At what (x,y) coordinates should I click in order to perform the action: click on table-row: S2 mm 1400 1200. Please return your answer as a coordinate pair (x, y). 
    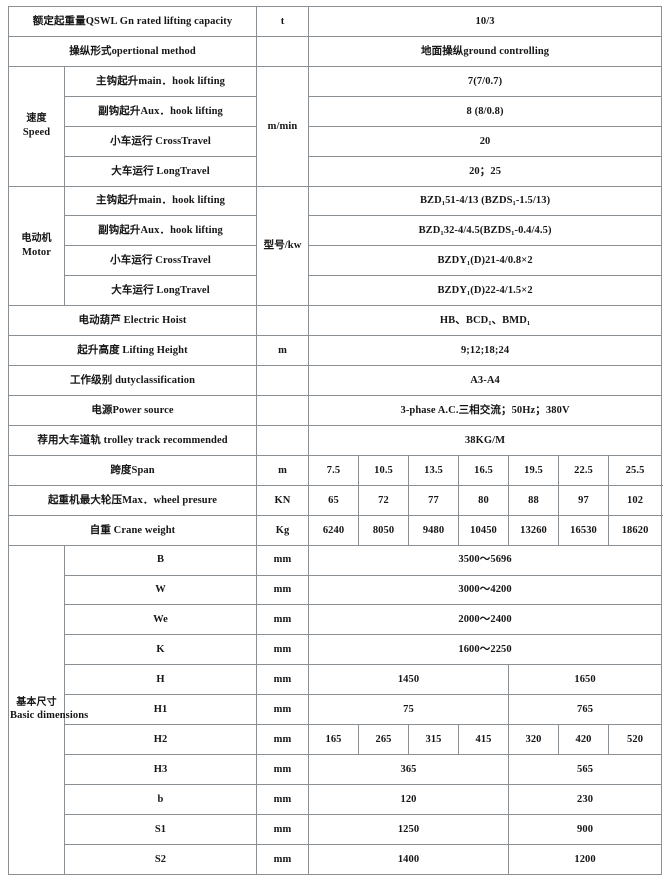
    Looking at the image, I should click on (336, 859).